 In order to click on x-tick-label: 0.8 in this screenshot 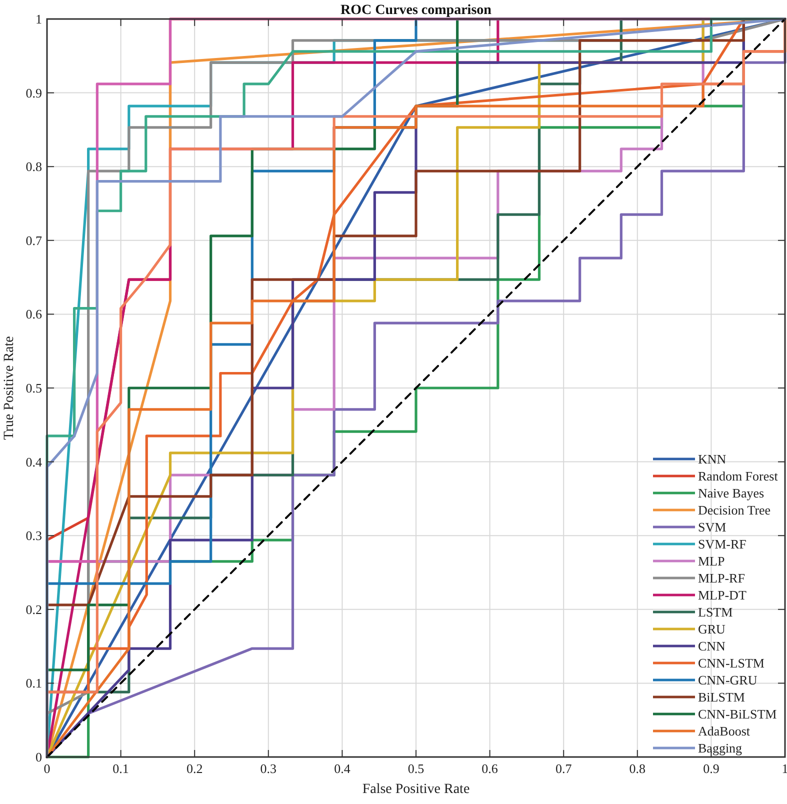, I will do `click(637, 768)`.